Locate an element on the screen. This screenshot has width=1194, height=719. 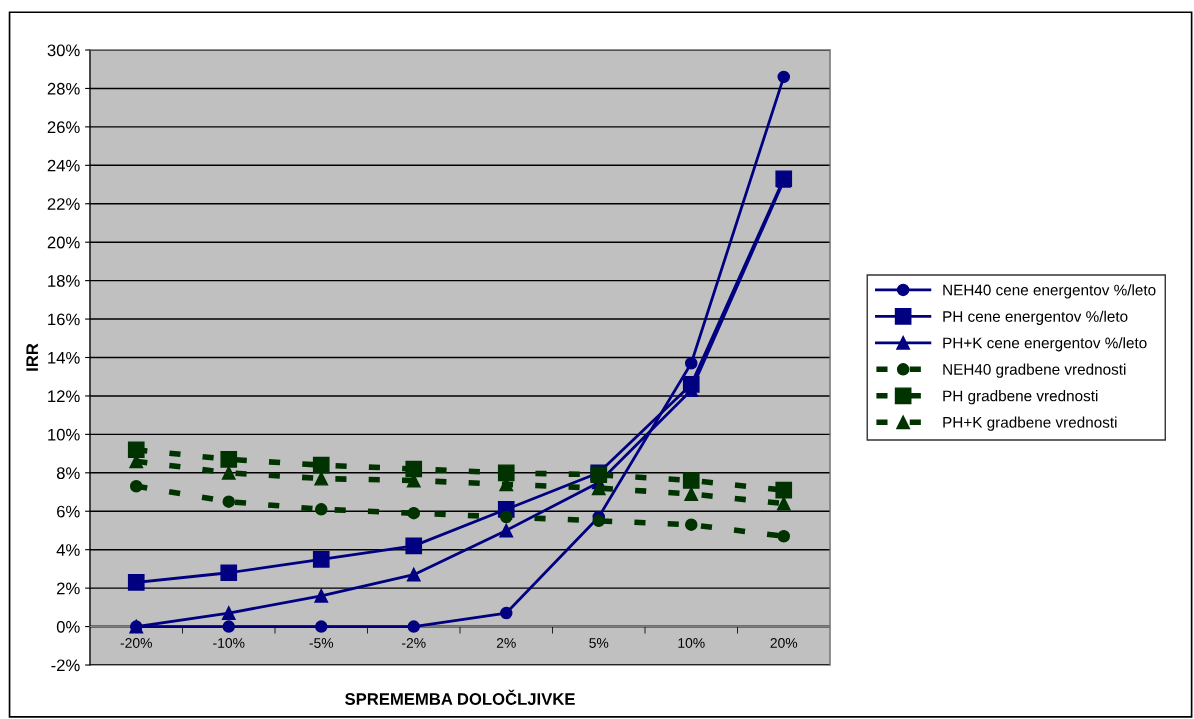
x-tick-label: -10% is located at coordinates (229, 643).